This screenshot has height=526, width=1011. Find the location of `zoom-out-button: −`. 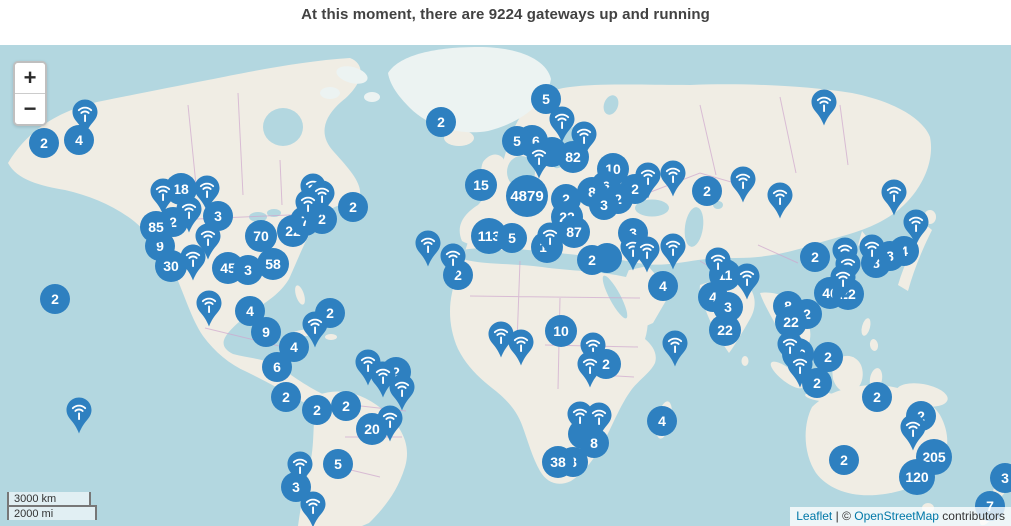

zoom-out-button: − is located at coordinates (30, 108).